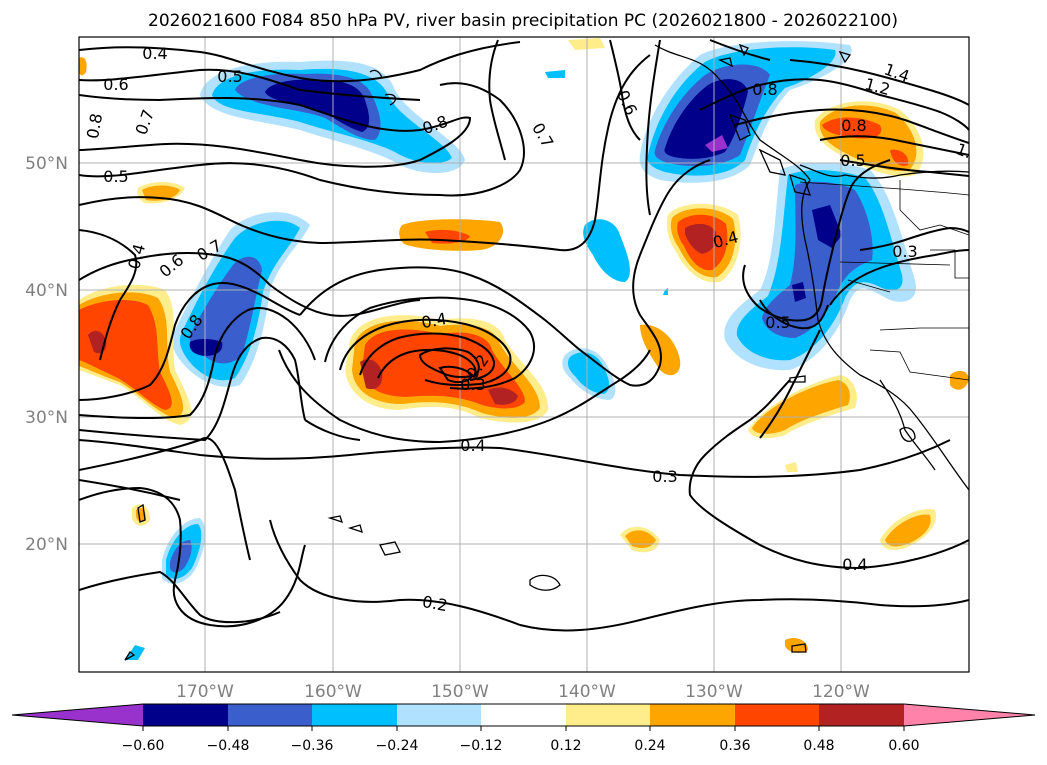 This screenshot has height=765, width=1047. I want to click on colorbar-tick-label: −0.48, so click(228, 746).